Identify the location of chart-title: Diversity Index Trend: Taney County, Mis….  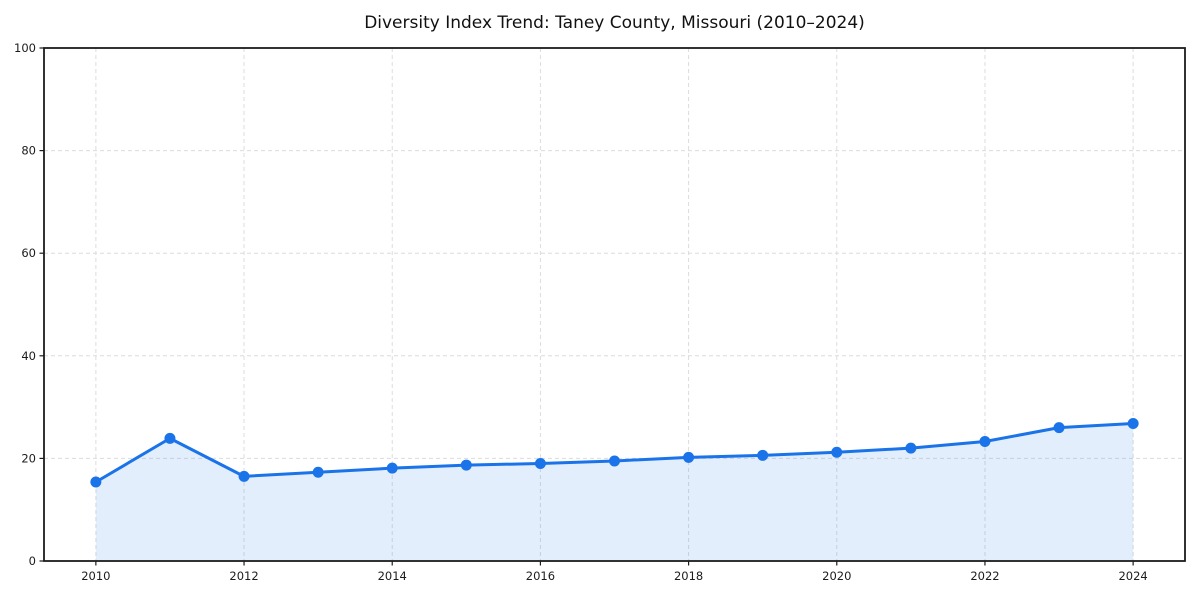
(614, 23).